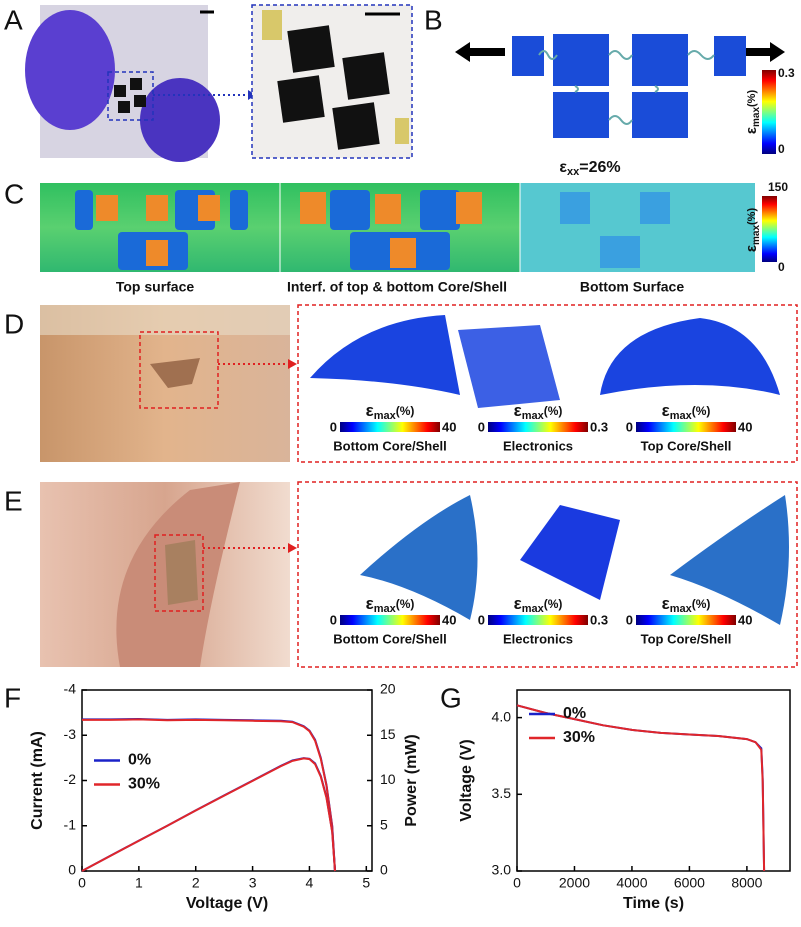 The image size is (801, 927). Describe the element at coordinates (37, 780) in the screenshot. I see `y-axis-label: Current (mA)` at that location.